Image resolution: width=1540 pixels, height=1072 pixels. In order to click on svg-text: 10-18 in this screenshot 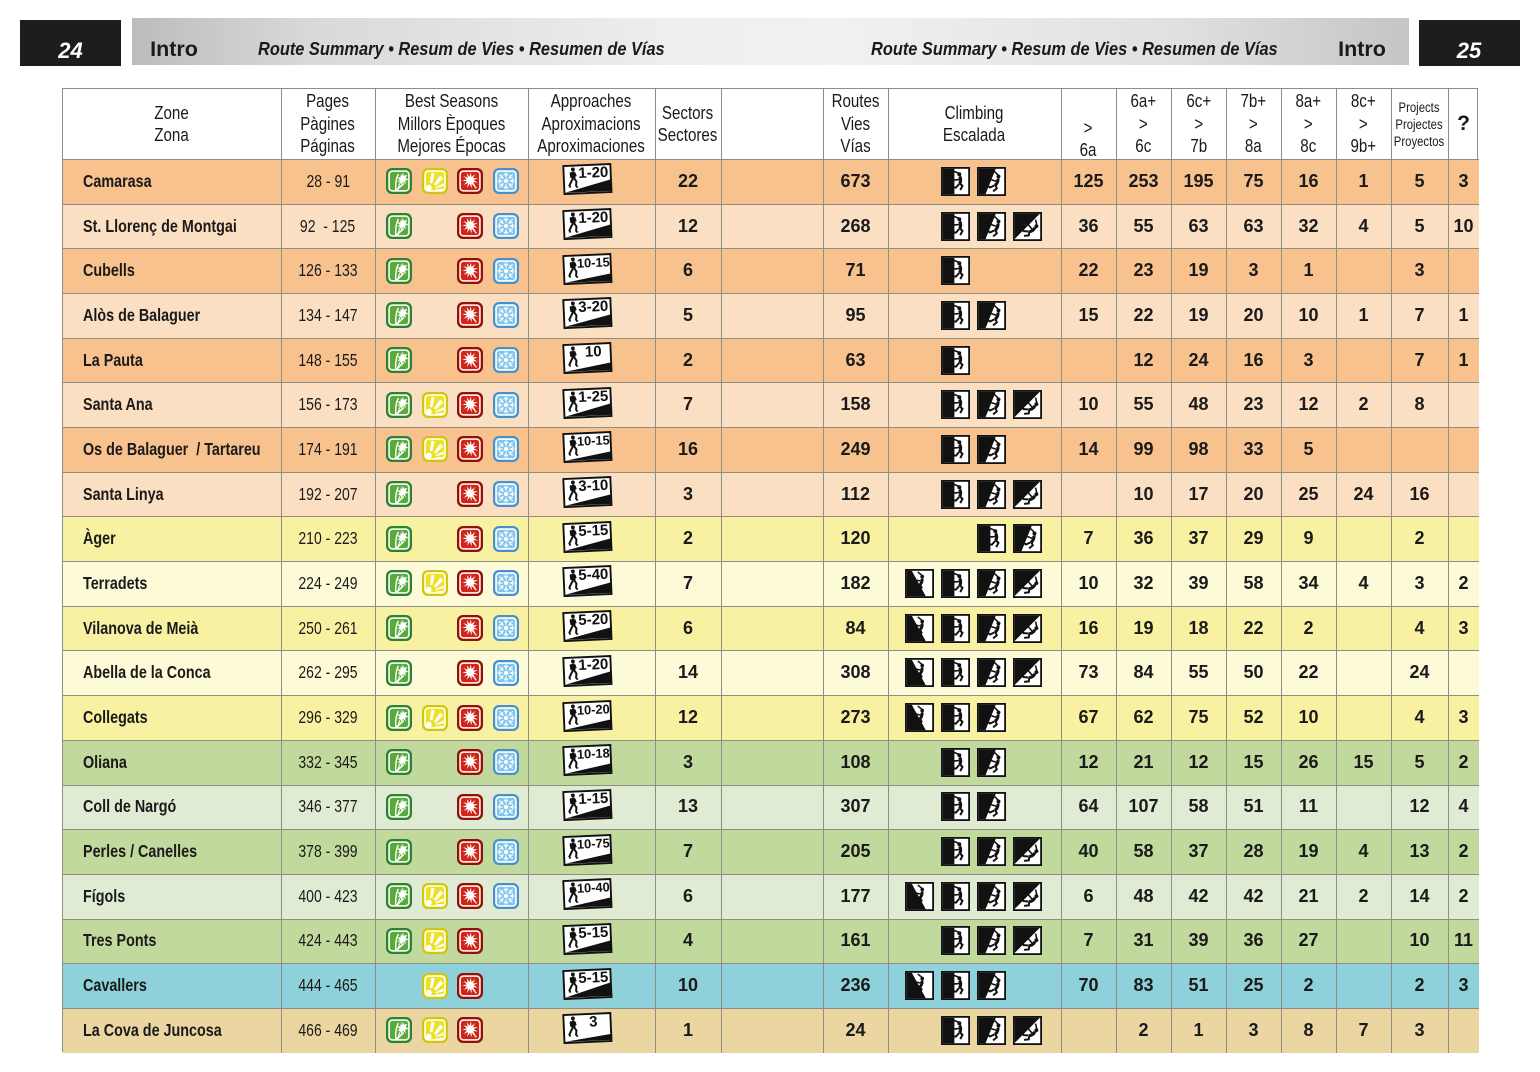, I will do `click(592, 753)`.